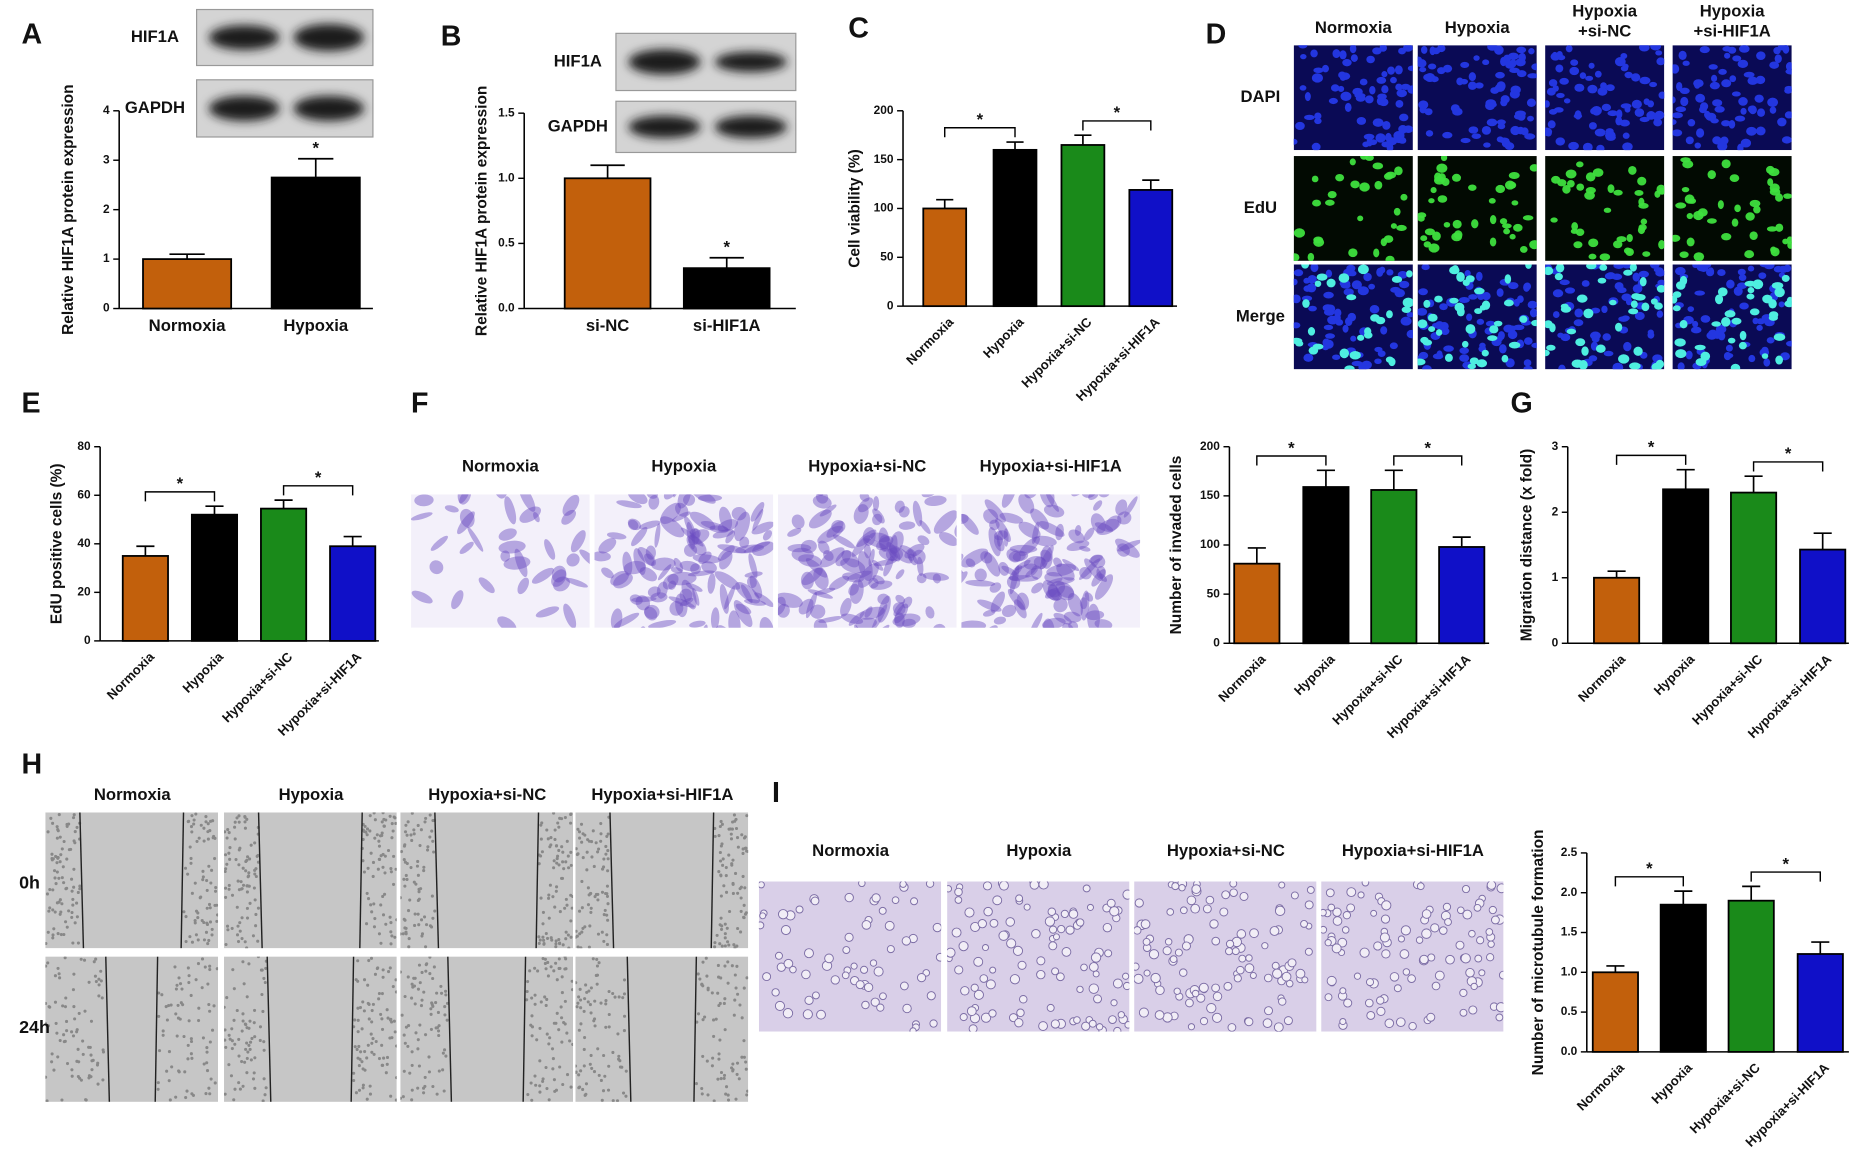 This screenshot has width=1868, height=1171. Describe the element at coordinates (750, 127) in the screenshot. I see `blot-band` at that location.